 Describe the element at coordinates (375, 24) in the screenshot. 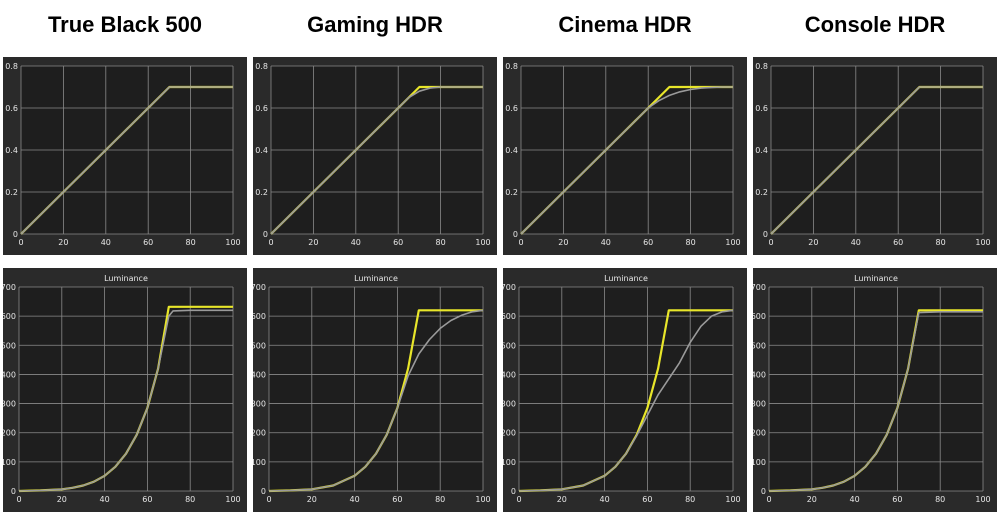

I see `column-title-gaming-hdr: Gaming HDR` at that location.